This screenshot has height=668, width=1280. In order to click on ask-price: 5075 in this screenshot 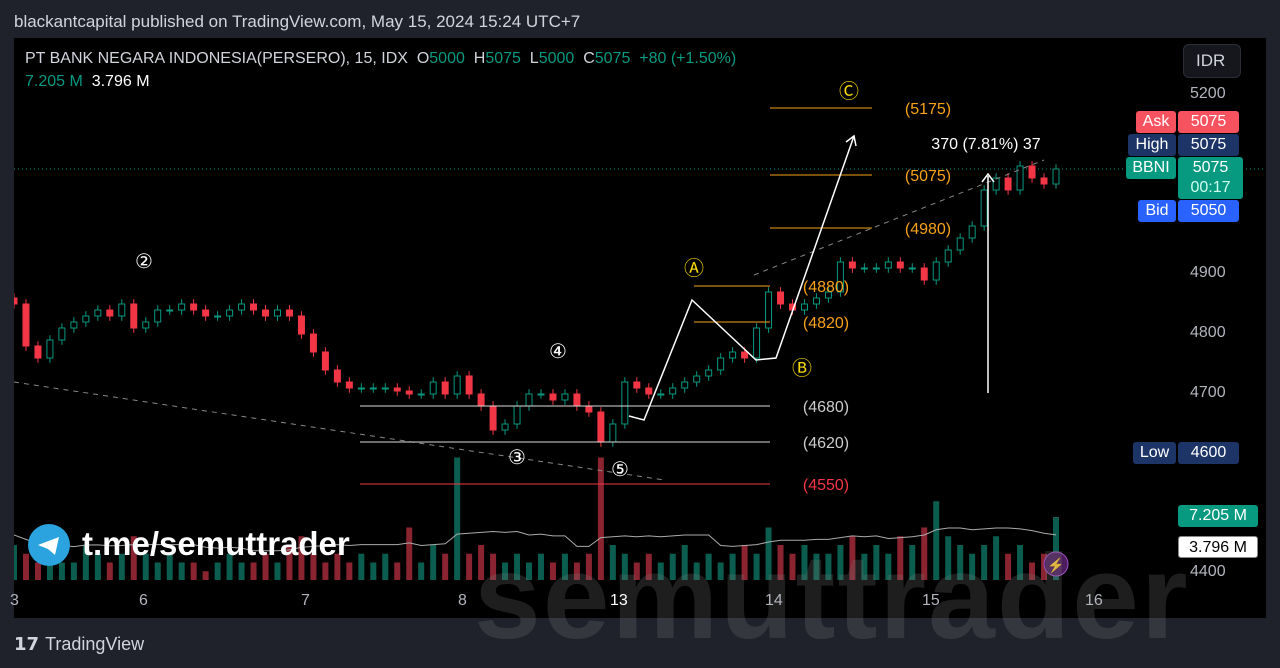, I will do `click(1208, 122)`.